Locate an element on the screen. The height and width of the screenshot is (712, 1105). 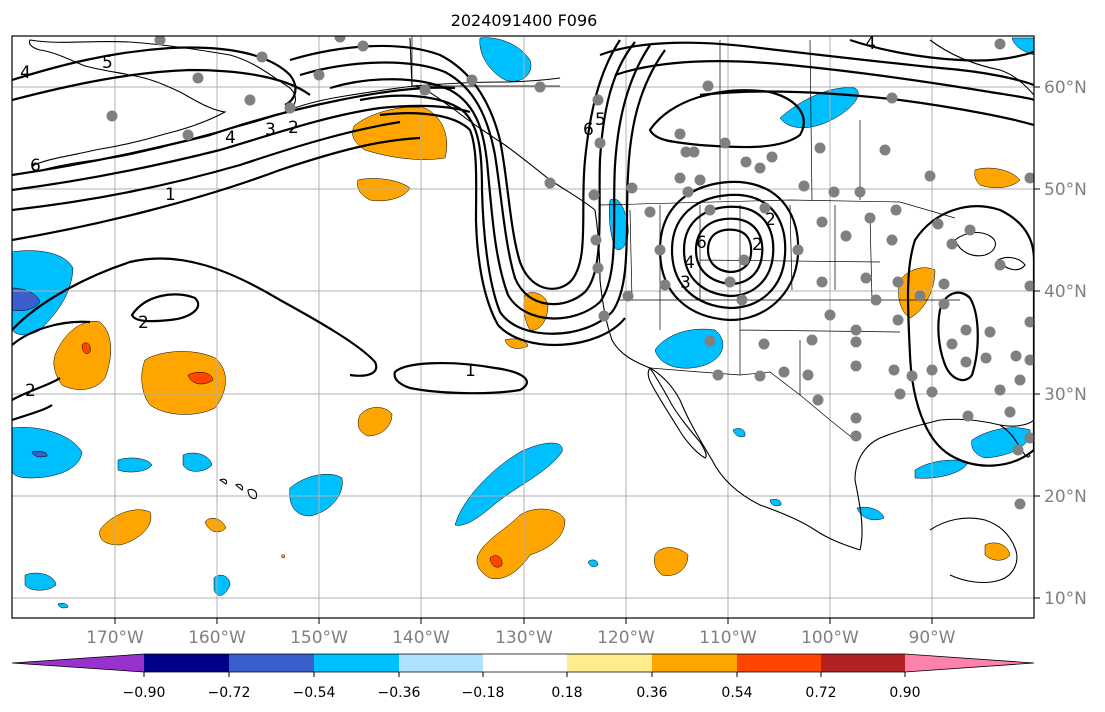
lat-label: 60°N is located at coordinates (1065, 88).